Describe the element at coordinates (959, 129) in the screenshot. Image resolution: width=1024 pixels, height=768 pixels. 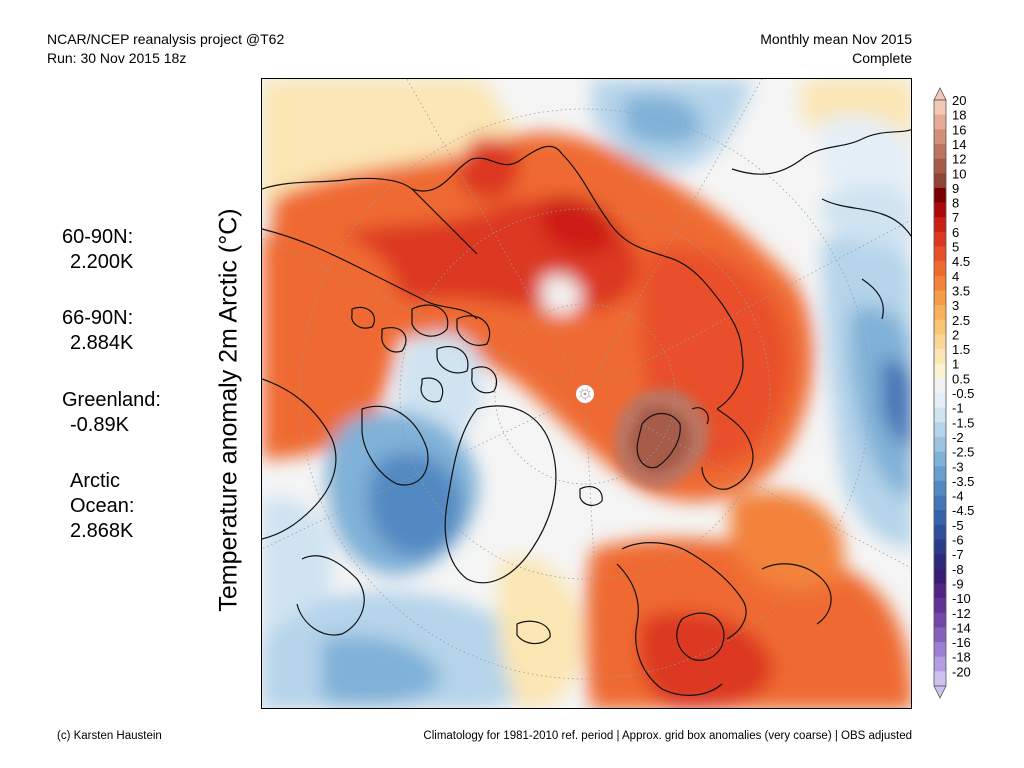
I see `colorbar-tick-label: 16` at that location.